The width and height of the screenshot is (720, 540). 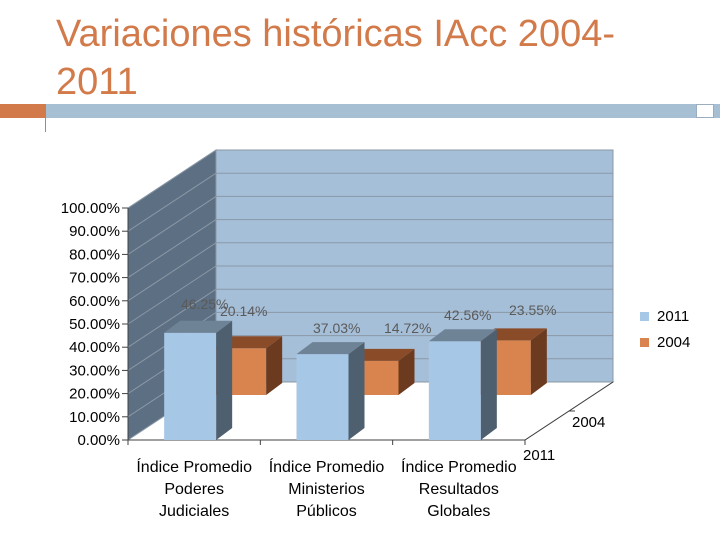 I want to click on y-tick-label: 40.00%, so click(x=94, y=347).